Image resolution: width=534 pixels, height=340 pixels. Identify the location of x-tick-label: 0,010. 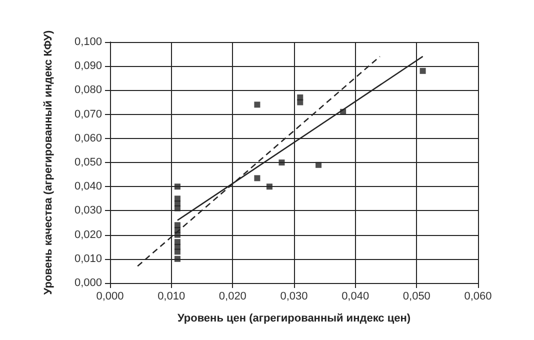
(172, 296).